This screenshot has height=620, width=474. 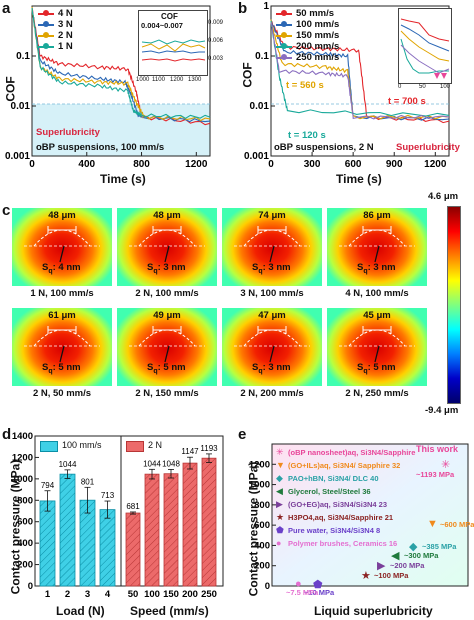 What do you see at coordinates (259, 464) in the screenshot?
I see `panel-e-ytick: 1200` at bounding box center [259, 464].